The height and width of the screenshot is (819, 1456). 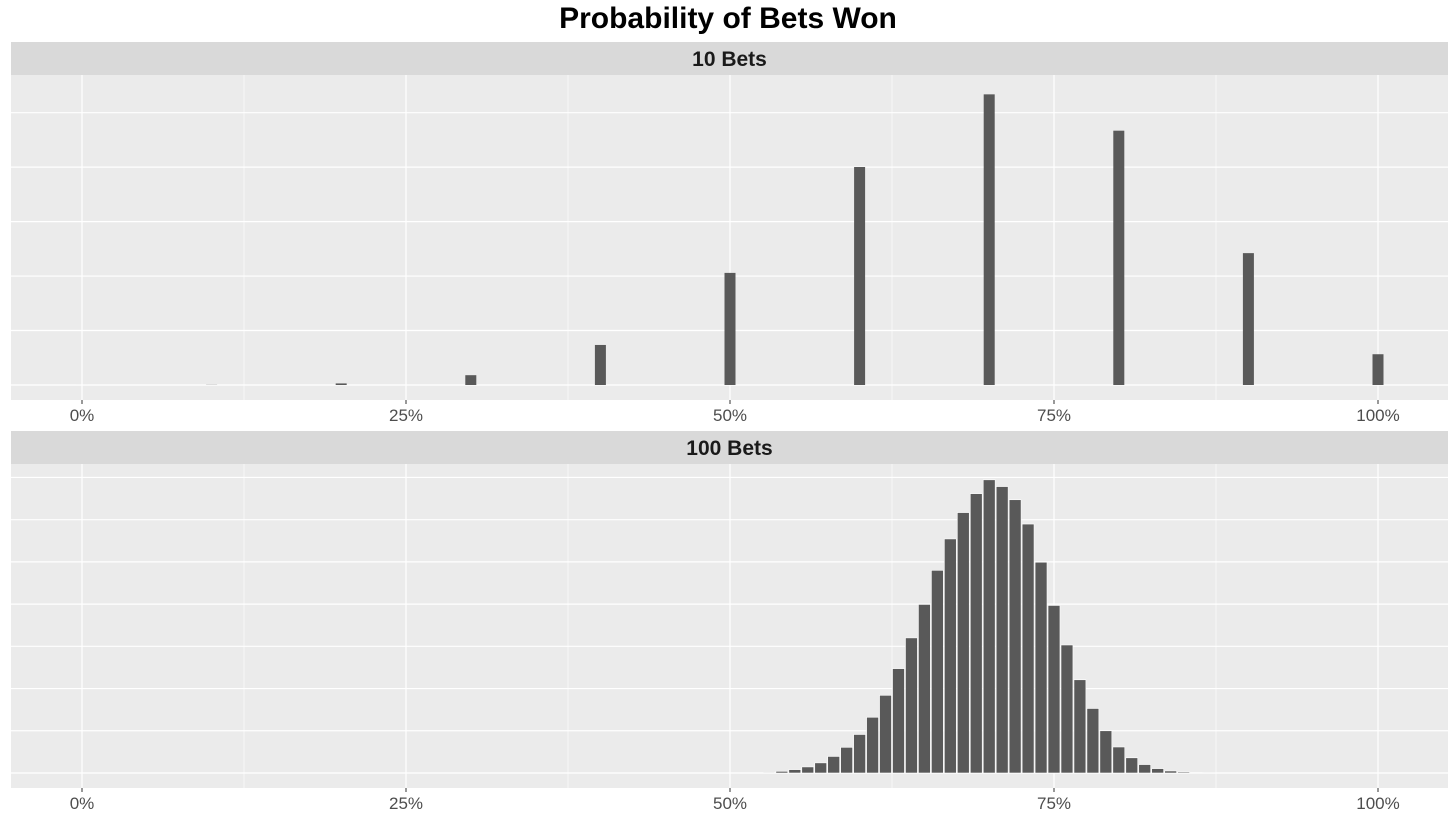 I want to click on facet-strip-label: 100 Bets, so click(x=729, y=448).